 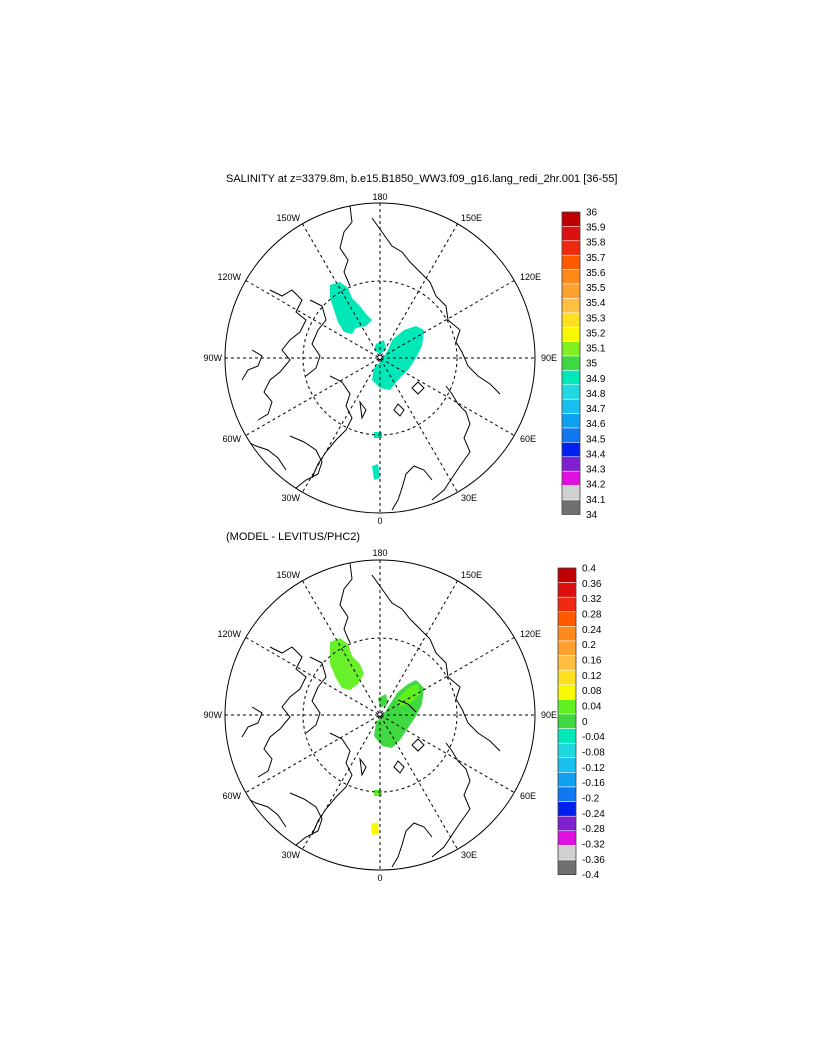 What do you see at coordinates (592, 706) in the screenshot?
I see `bottom-colorbar-label-9: 0.04` at bounding box center [592, 706].